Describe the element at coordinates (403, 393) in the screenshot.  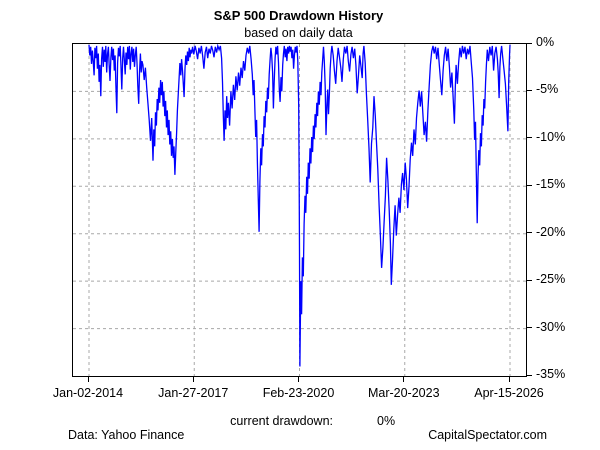
I see `x-axis-tick-label: Mar-20-2023` at that location.